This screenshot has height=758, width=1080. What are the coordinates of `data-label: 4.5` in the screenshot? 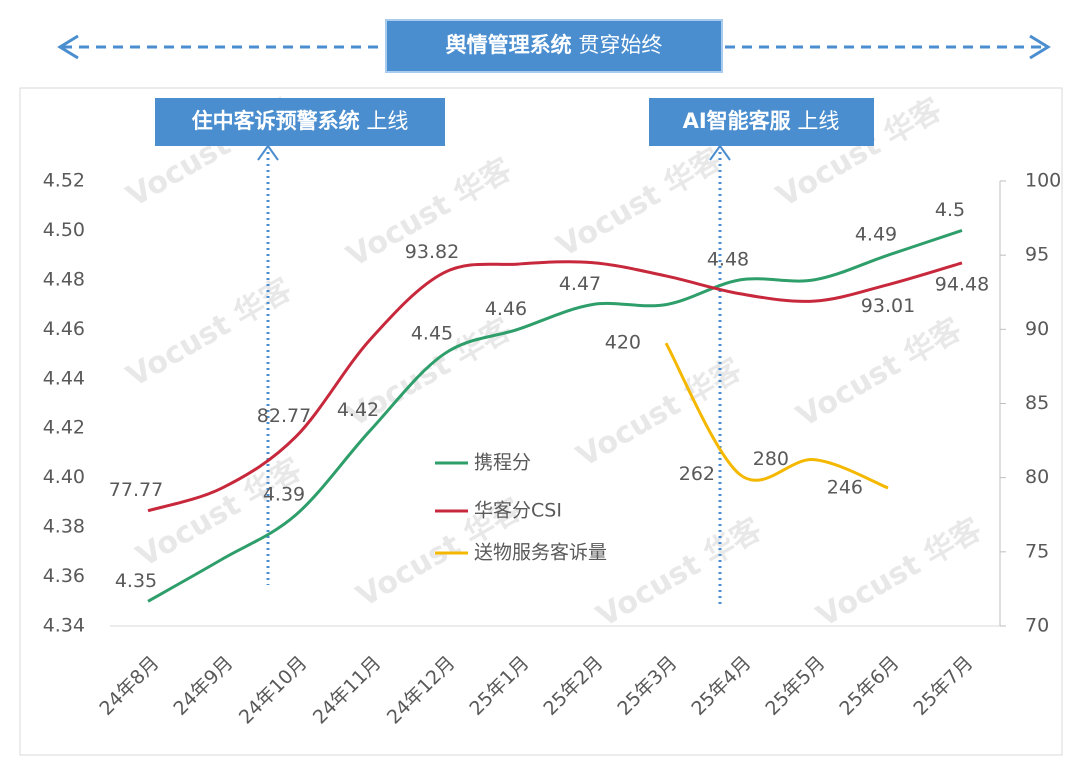 It's located at (950, 210).